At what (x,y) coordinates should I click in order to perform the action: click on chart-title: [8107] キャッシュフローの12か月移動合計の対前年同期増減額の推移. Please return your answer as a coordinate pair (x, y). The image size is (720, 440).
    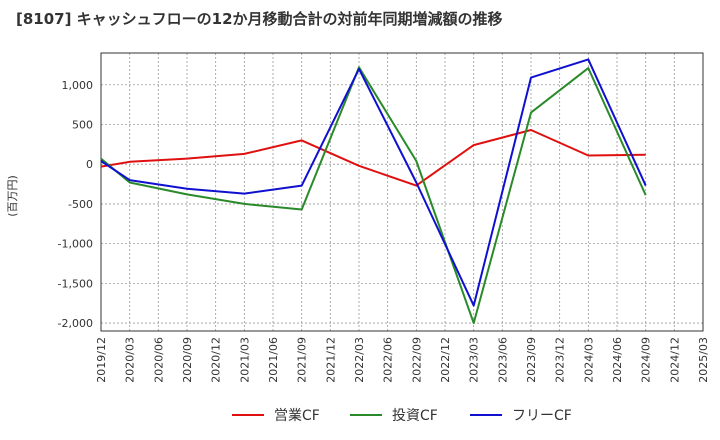
    Looking at the image, I should click on (259, 19).